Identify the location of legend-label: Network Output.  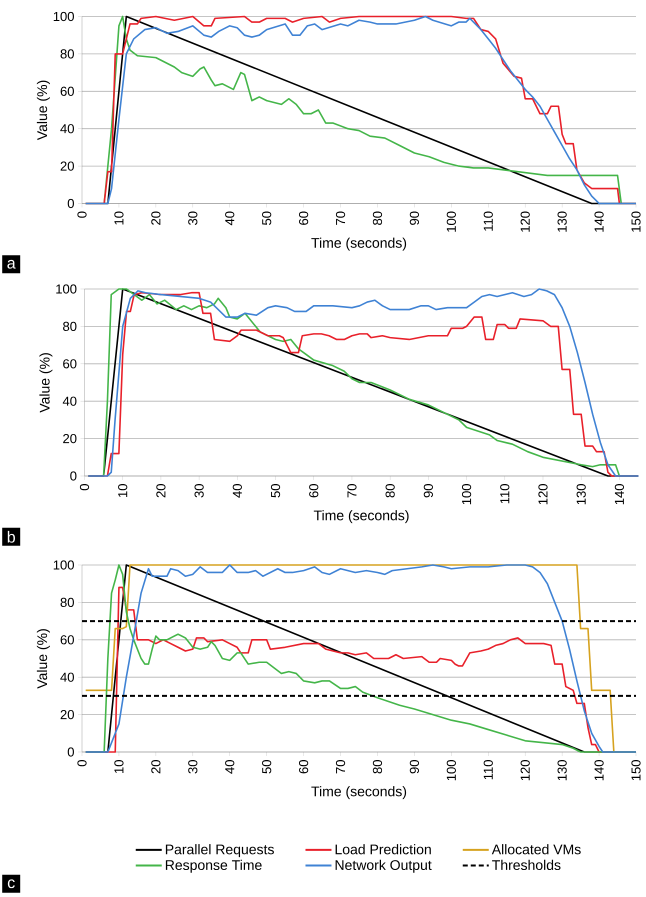
(384, 866).